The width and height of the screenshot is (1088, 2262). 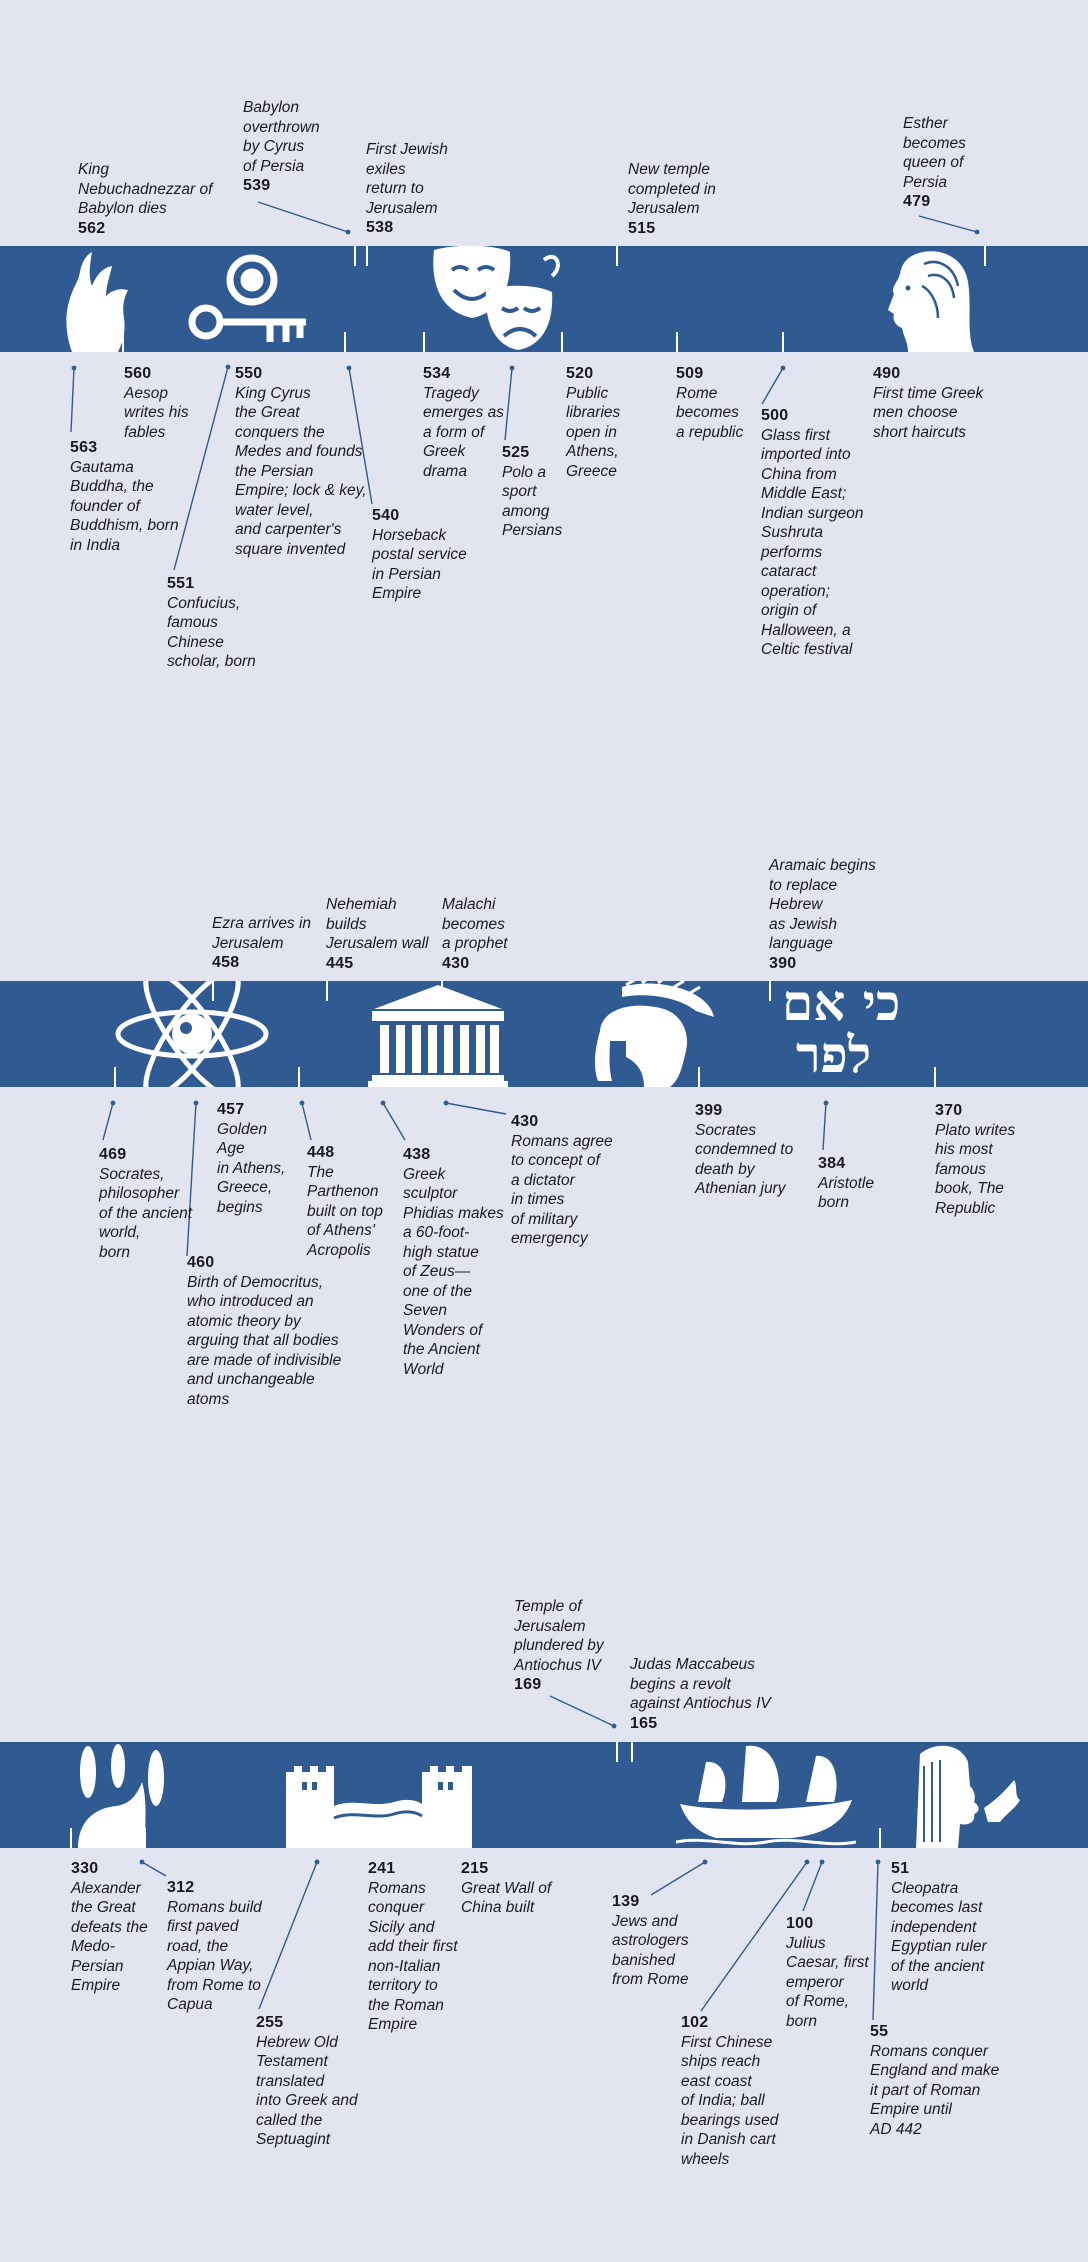 What do you see at coordinates (475, 1868) in the screenshot?
I see `event-year: 215` at bounding box center [475, 1868].